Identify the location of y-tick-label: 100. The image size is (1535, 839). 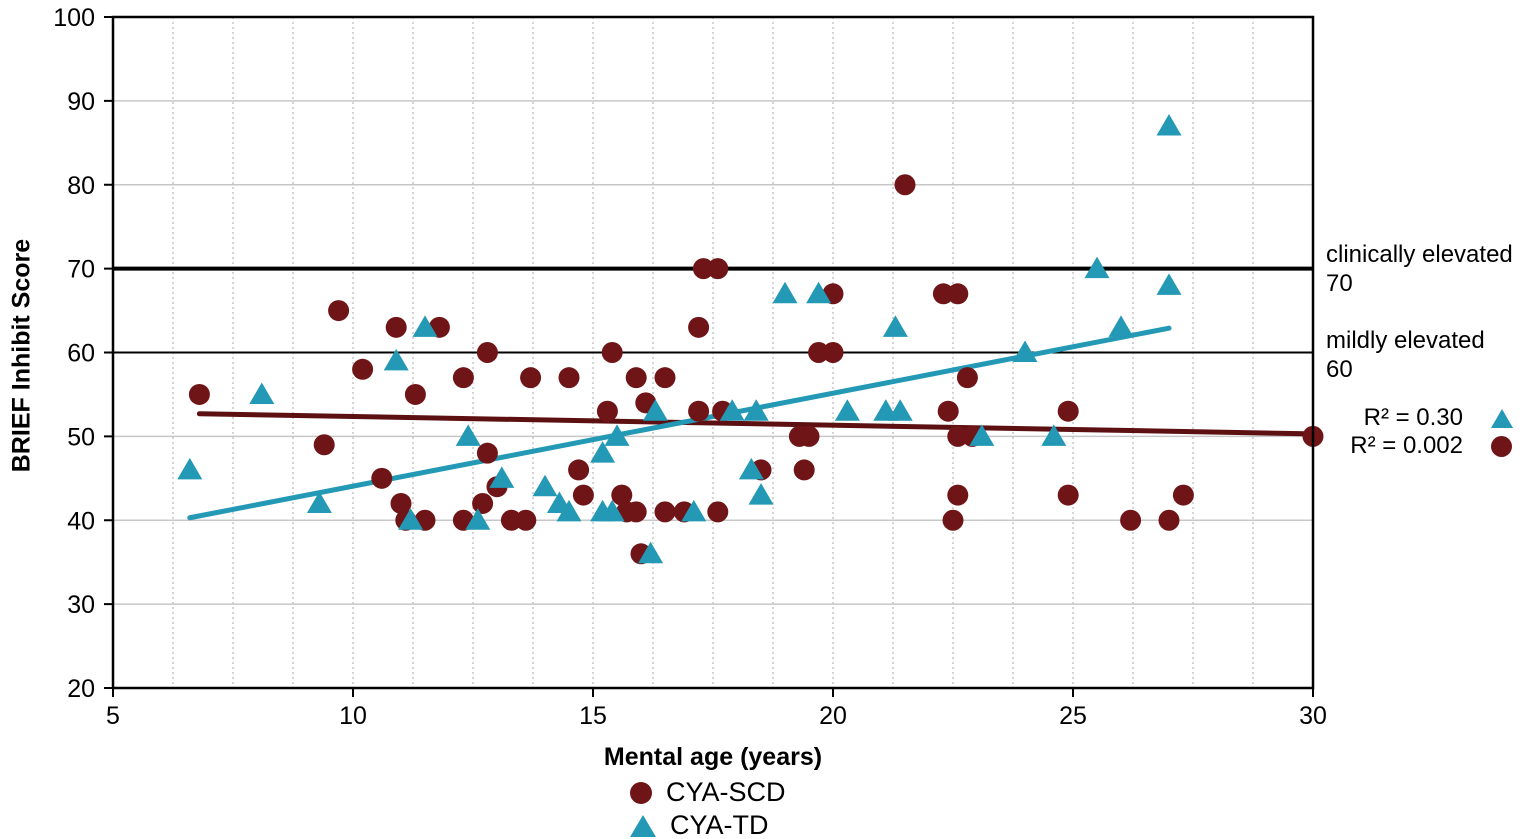
(74, 18).